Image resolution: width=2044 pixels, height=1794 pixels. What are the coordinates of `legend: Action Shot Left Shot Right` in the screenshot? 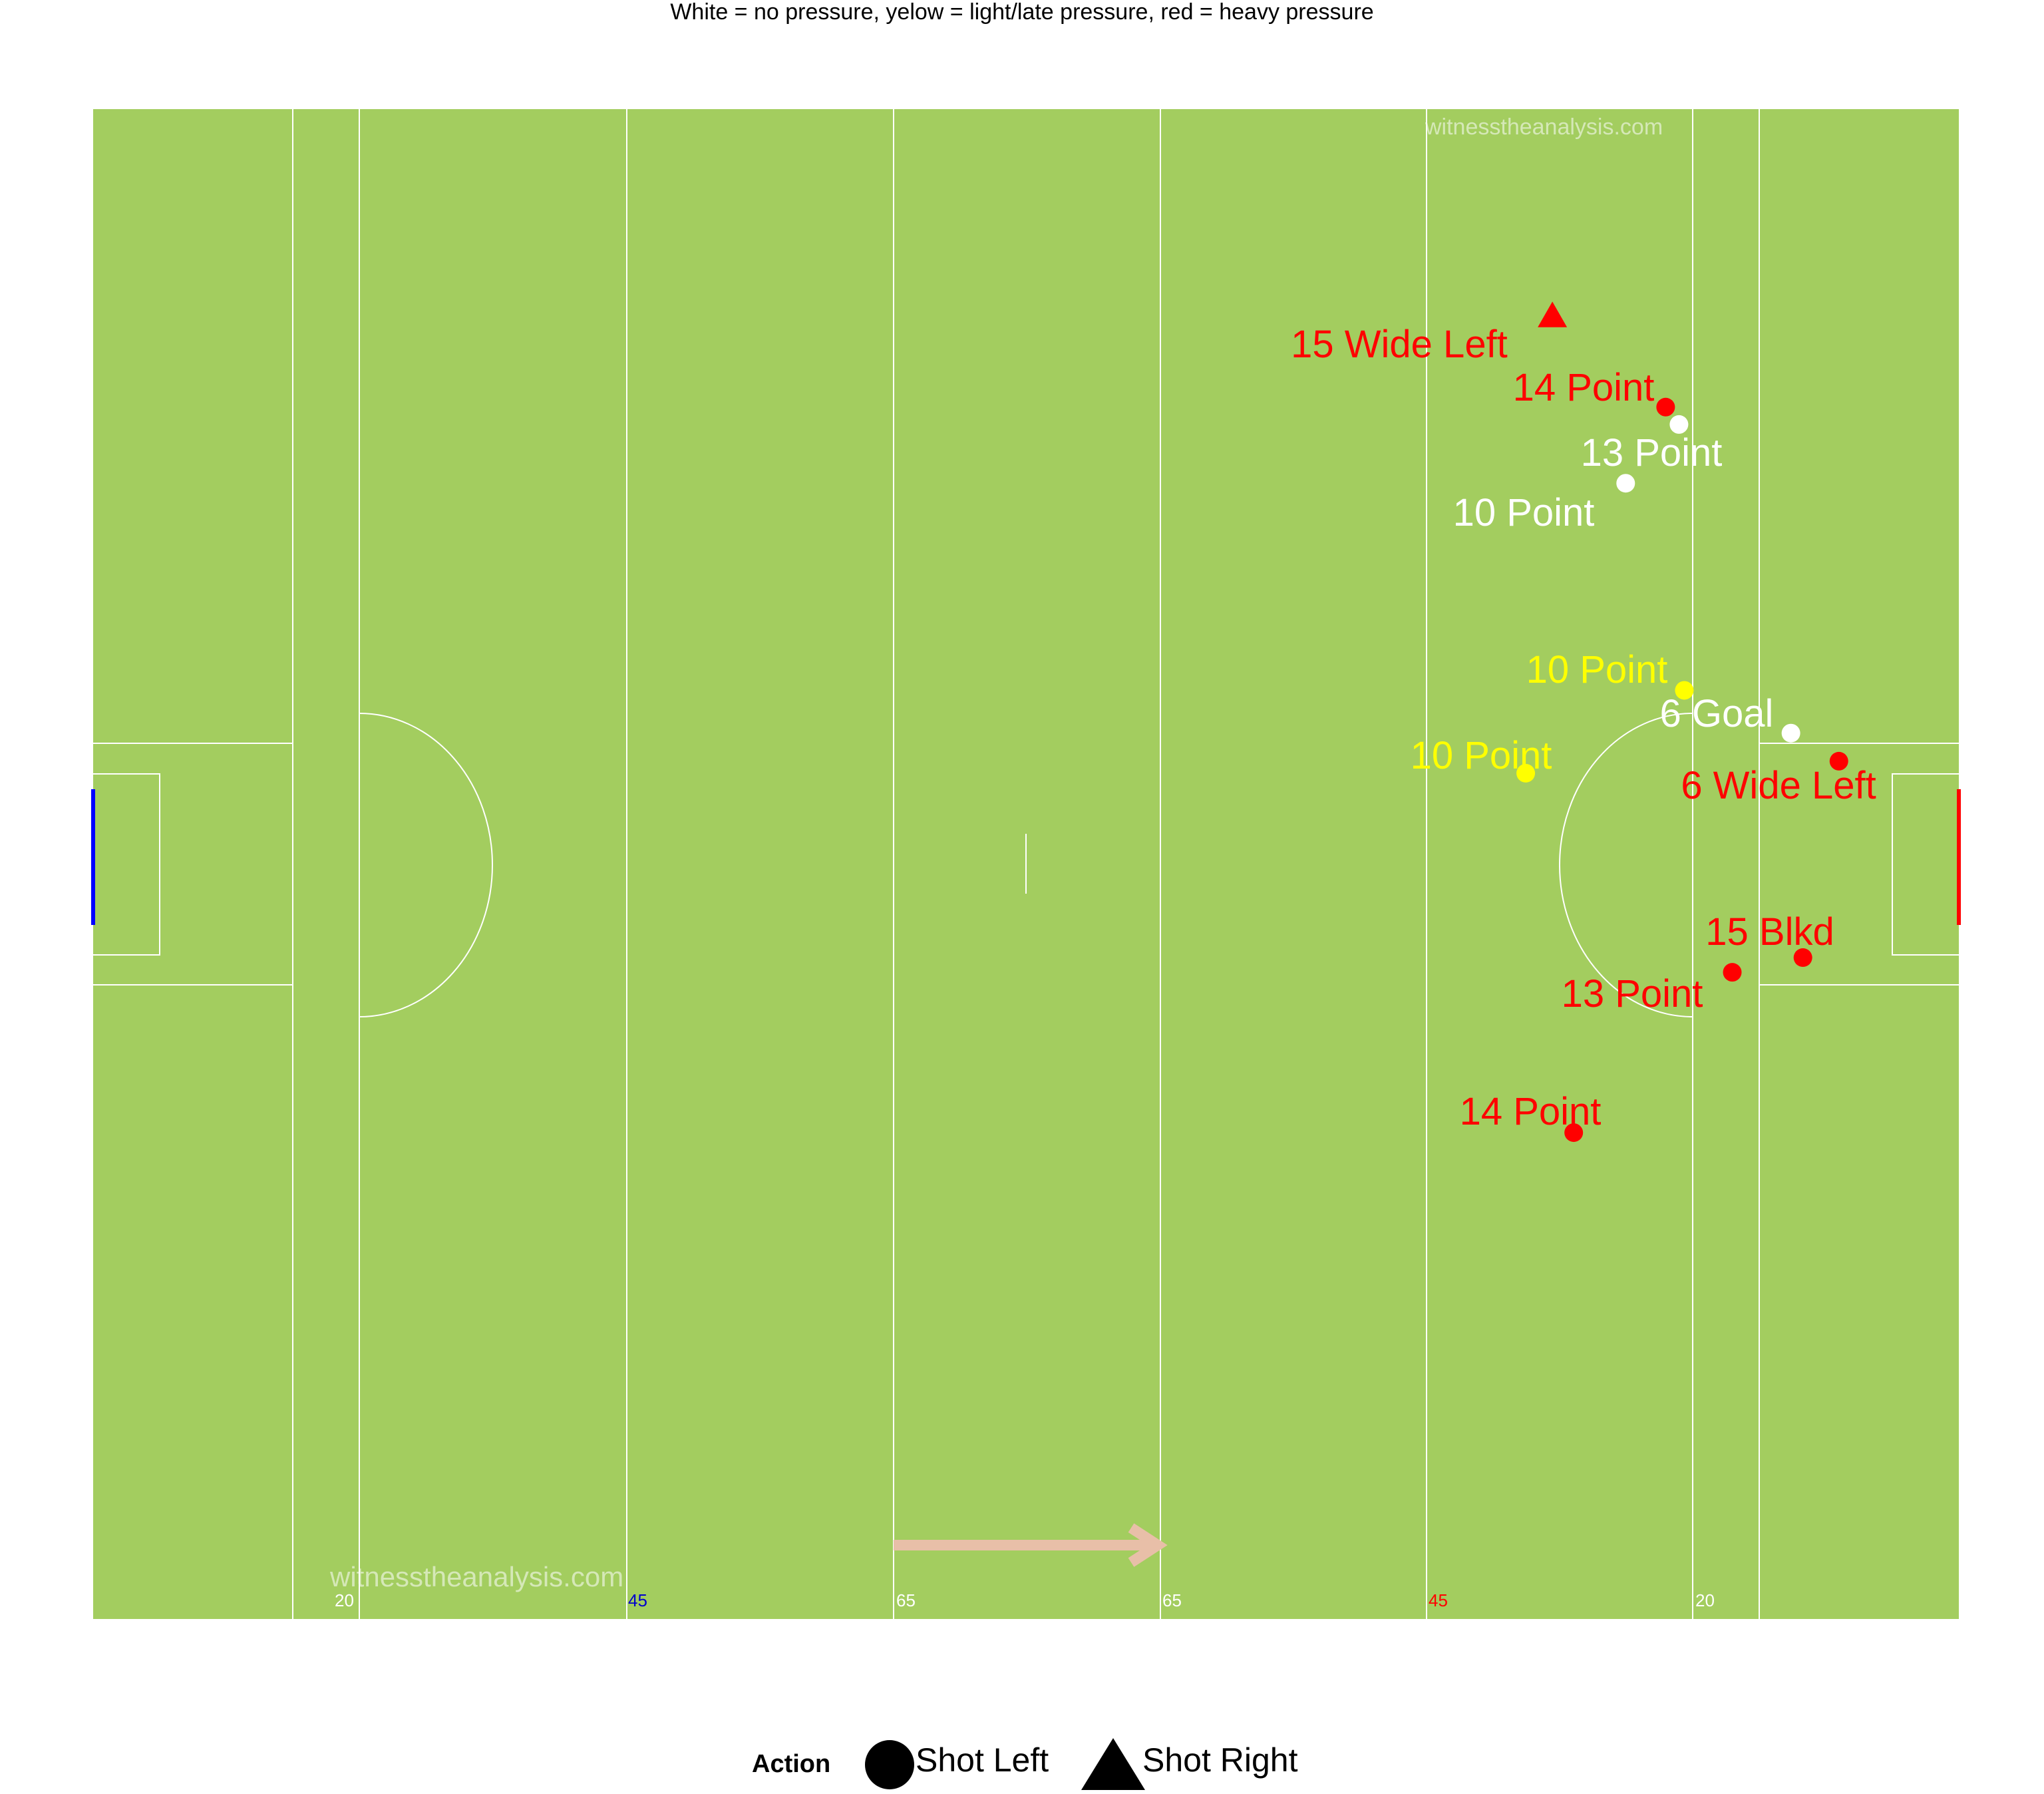 It's located at (1022, 1760).